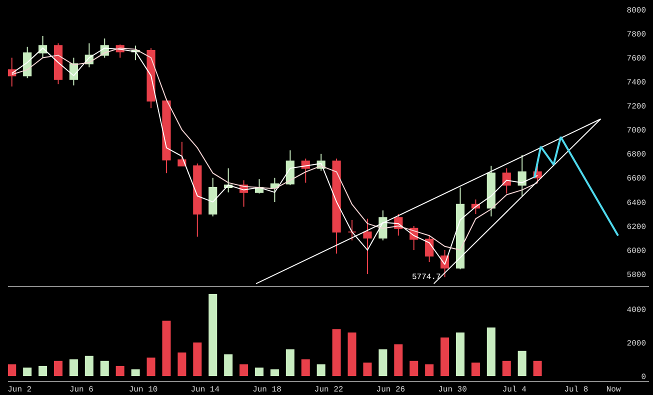 The height and width of the screenshot is (395, 653). What do you see at coordinates (329, 390) in the screenshot?
I see `x-tick-label: Jun 22` at bounding box center [329, 390].